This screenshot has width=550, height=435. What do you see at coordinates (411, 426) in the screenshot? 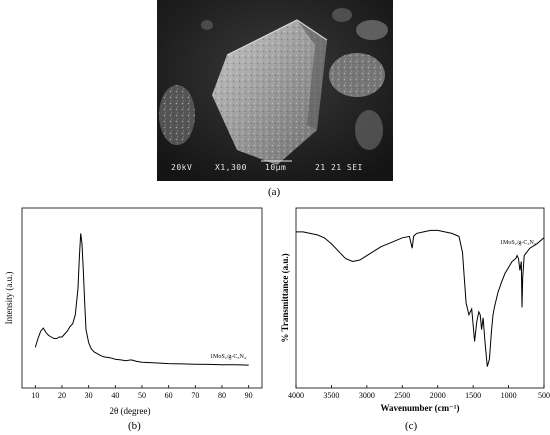
I see `panel-label-c: (c)` at bounding box center [411, 426].